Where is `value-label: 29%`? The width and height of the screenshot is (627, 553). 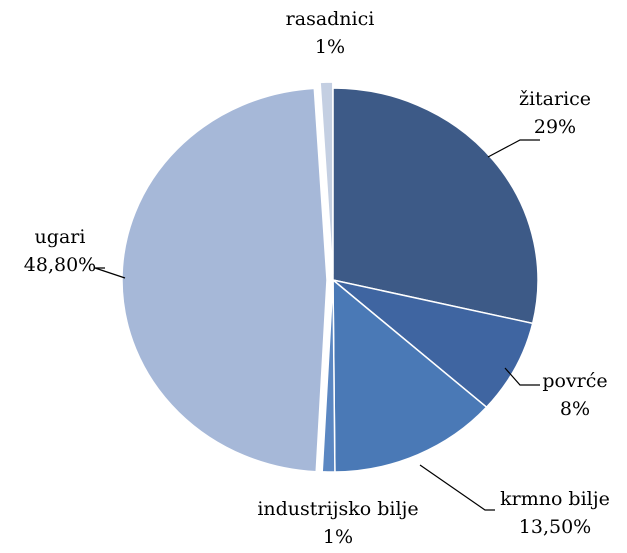 value-label: 29% is located at coordinates (555, 127).